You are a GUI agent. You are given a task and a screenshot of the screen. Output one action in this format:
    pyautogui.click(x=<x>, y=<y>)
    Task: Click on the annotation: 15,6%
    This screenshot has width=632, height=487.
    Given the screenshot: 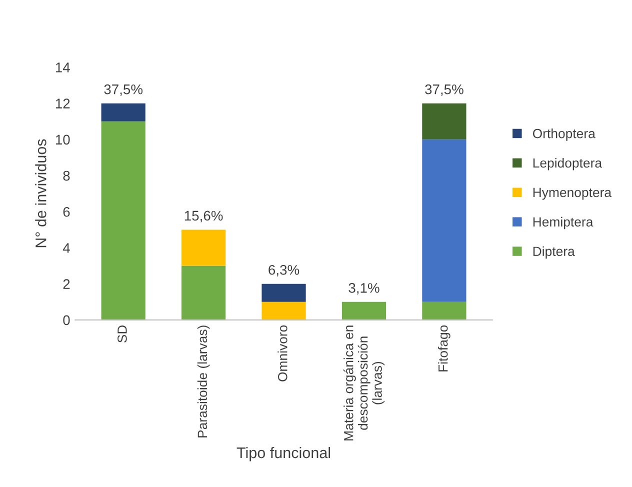 What is the action you would take?
    pyautogui.click(x=203, y=216)
    